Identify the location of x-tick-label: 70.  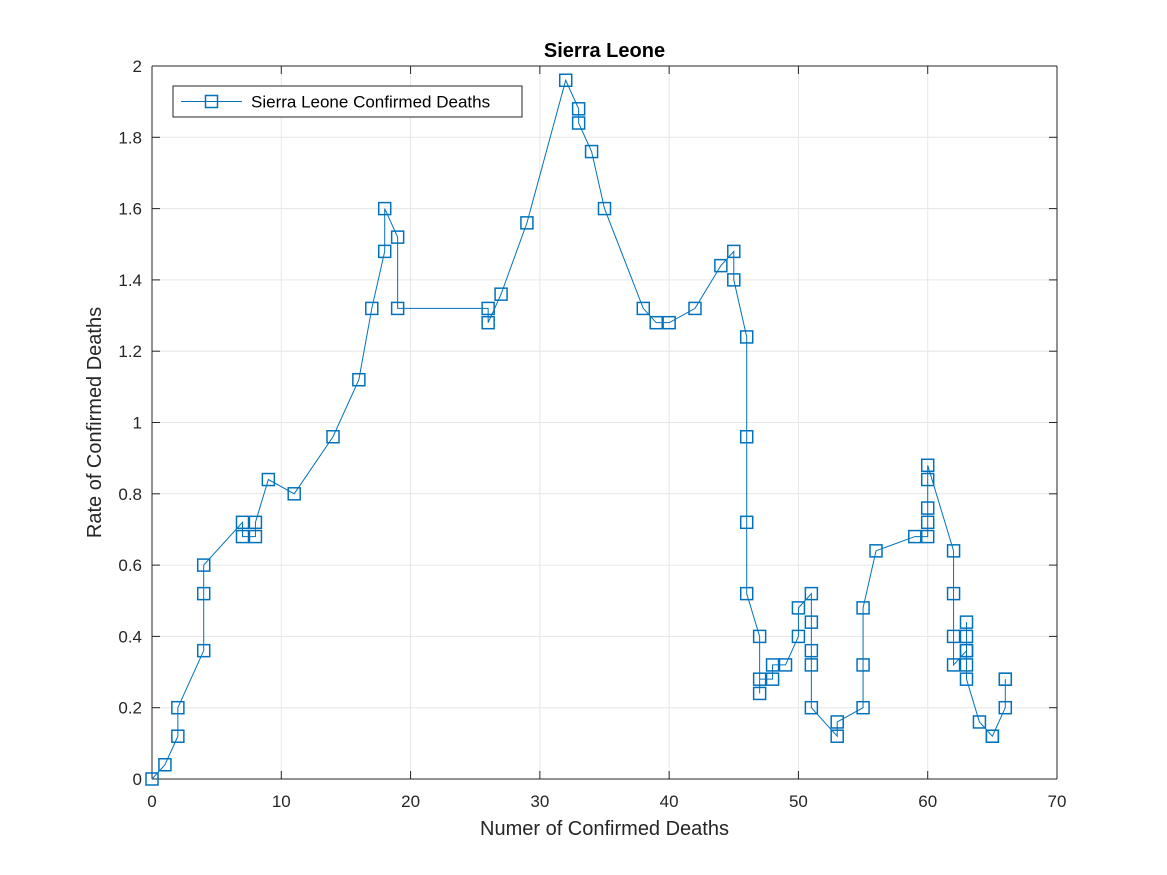
(1057, 801).